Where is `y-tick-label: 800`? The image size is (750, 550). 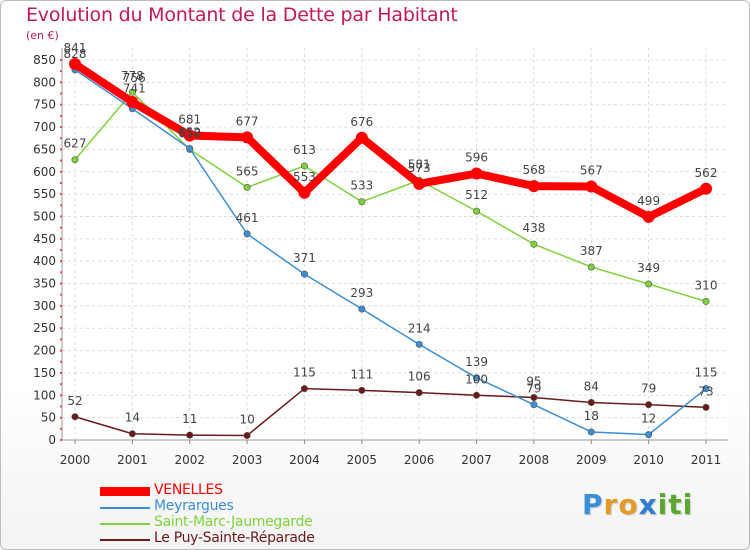
y-tick-label: 800 is located at coordinates (44, 82).